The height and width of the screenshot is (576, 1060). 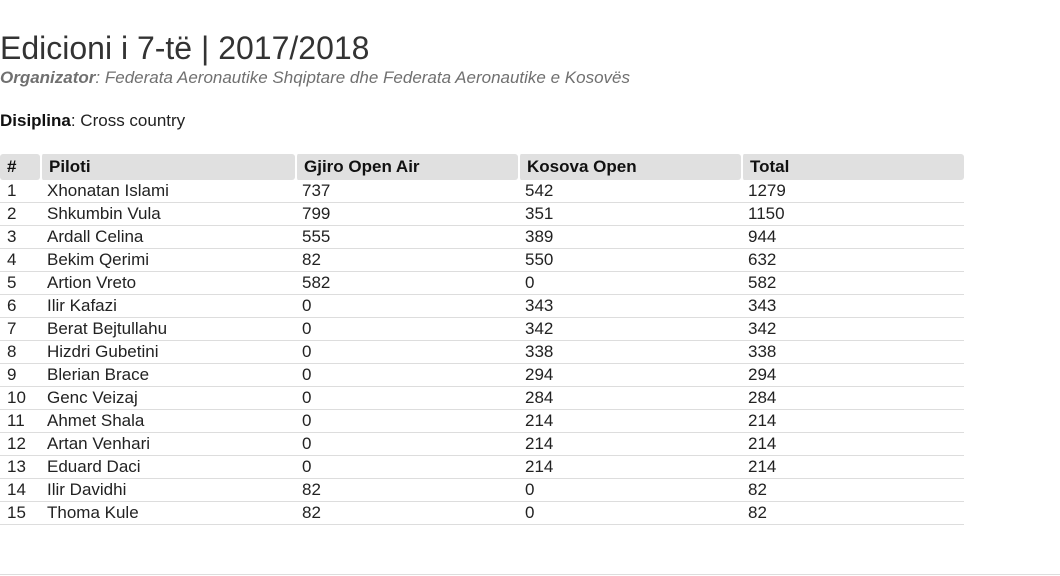 I want to click on cell-rank: 6, so click(x=20, y=306).